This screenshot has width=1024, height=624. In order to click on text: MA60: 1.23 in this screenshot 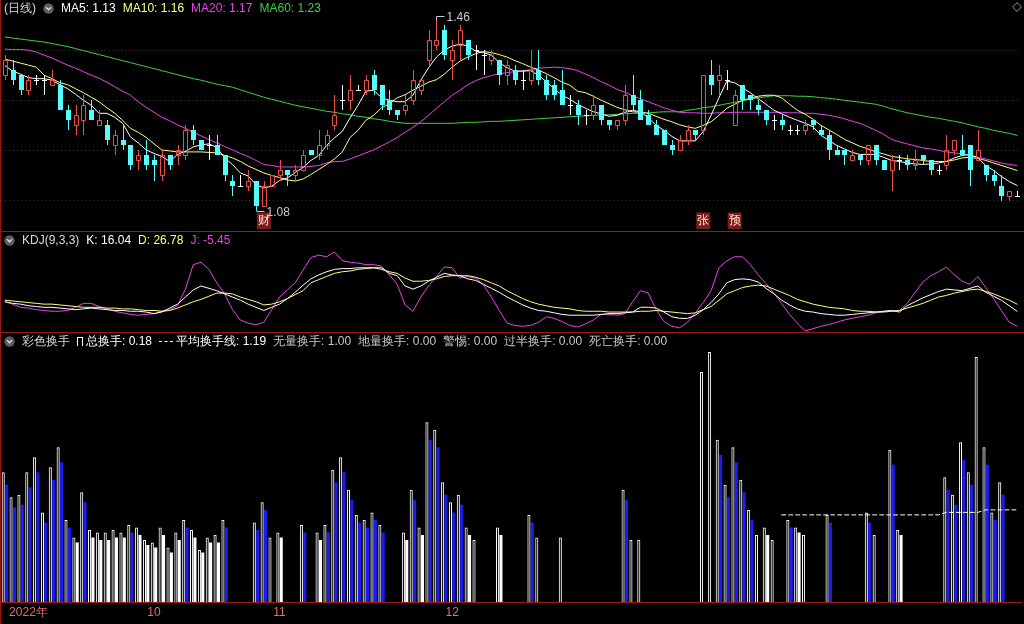, I will do `click(290, 8)`.